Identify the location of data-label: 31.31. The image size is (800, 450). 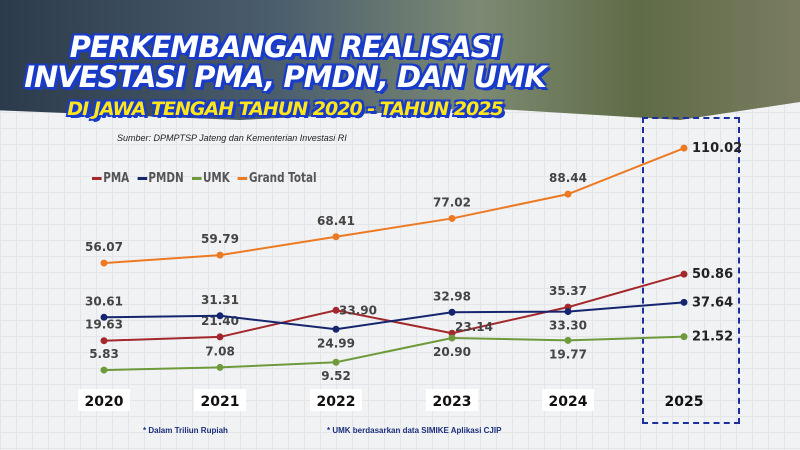
(220, 300).